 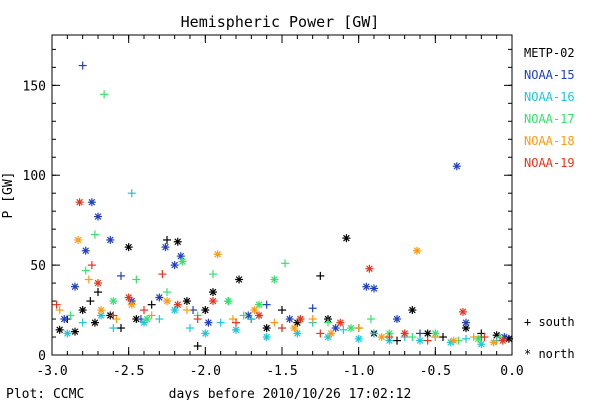 I want to click on legend-entry: NOAA-19, so click(x=549, y=163).